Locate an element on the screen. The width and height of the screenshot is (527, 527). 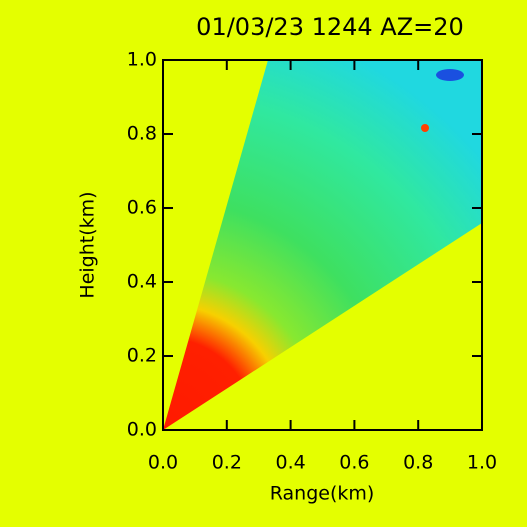
y-tick-label: 0.4 is located at coordinates (142, 282).